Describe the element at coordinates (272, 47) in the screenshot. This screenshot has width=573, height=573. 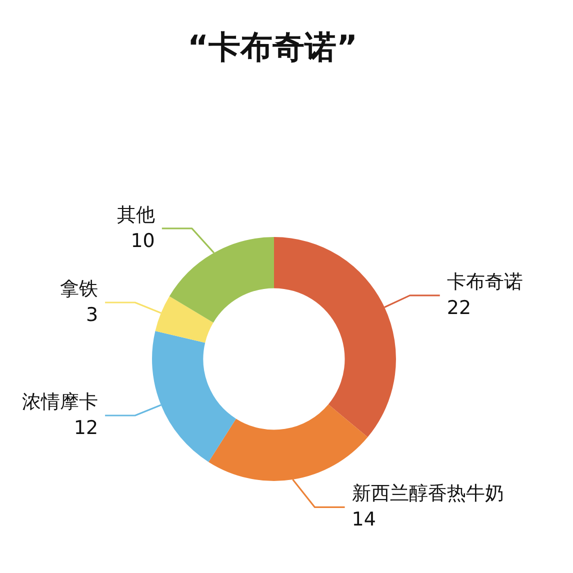
I see `chart-title: “卡布奇诺”` at that location.